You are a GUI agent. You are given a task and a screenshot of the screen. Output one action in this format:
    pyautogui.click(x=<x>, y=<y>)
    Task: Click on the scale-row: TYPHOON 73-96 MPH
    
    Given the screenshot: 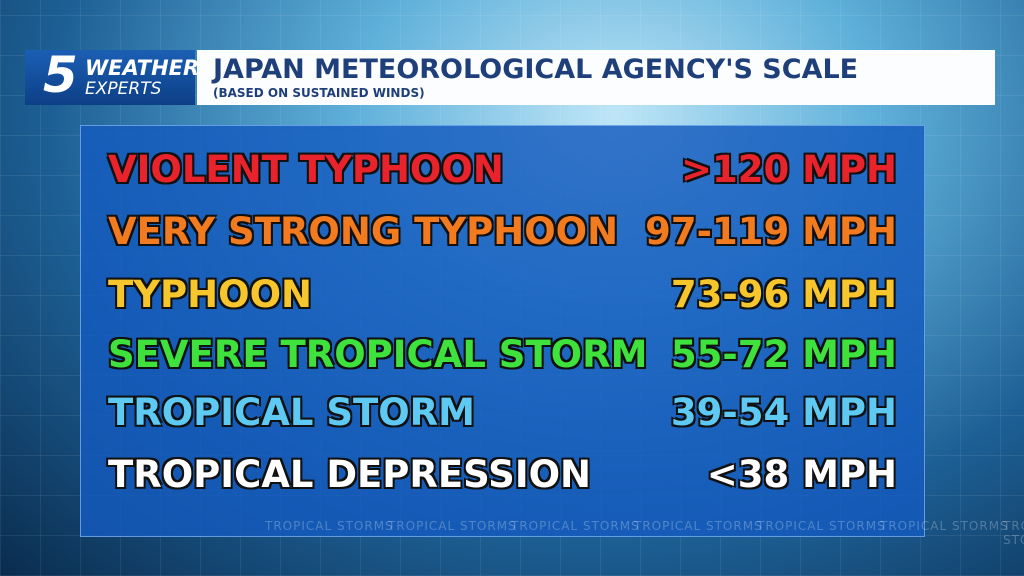 What is the action you would take?
    pyautogui.click(x=502, y=298)
    